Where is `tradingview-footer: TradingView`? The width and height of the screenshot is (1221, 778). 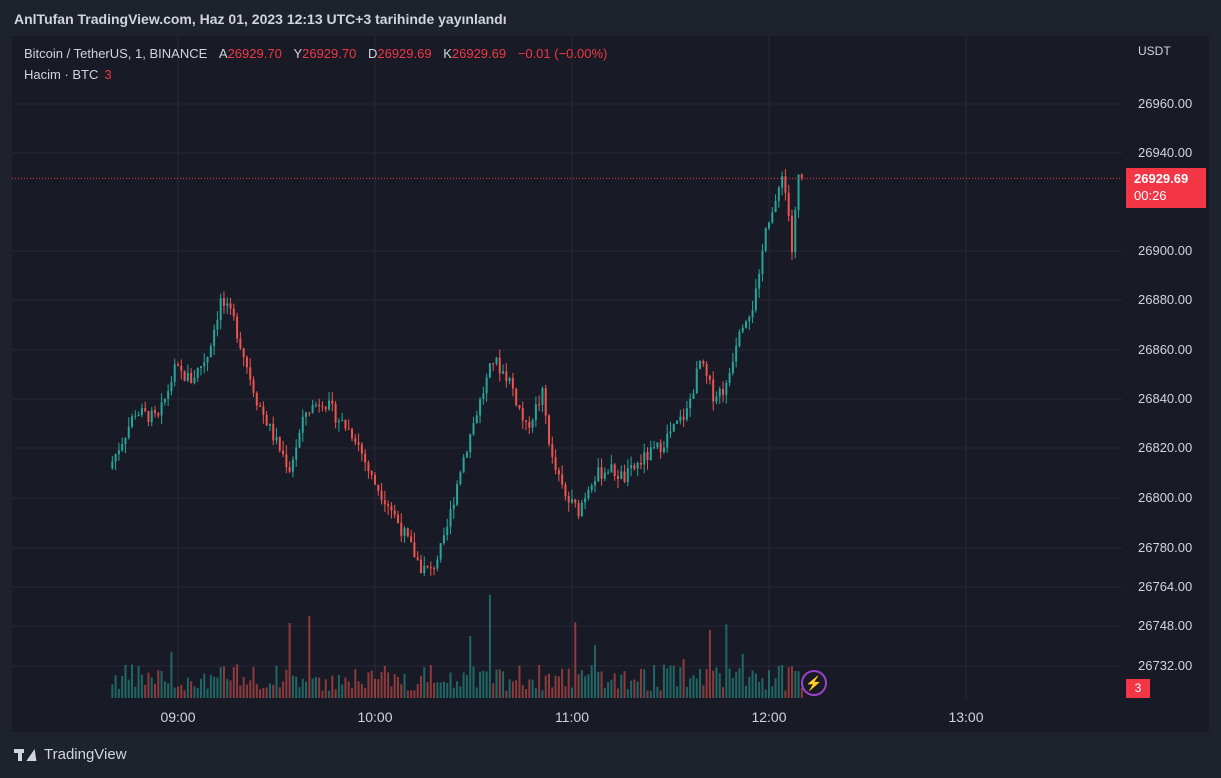
tradingview-footer: TradingView is located at coordinates (70, 754).